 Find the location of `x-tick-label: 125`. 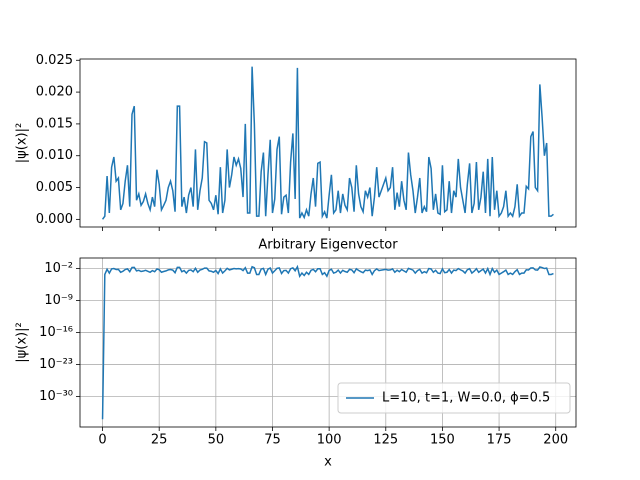

x-tick-label: 125 is located at coordinates (385, 440).